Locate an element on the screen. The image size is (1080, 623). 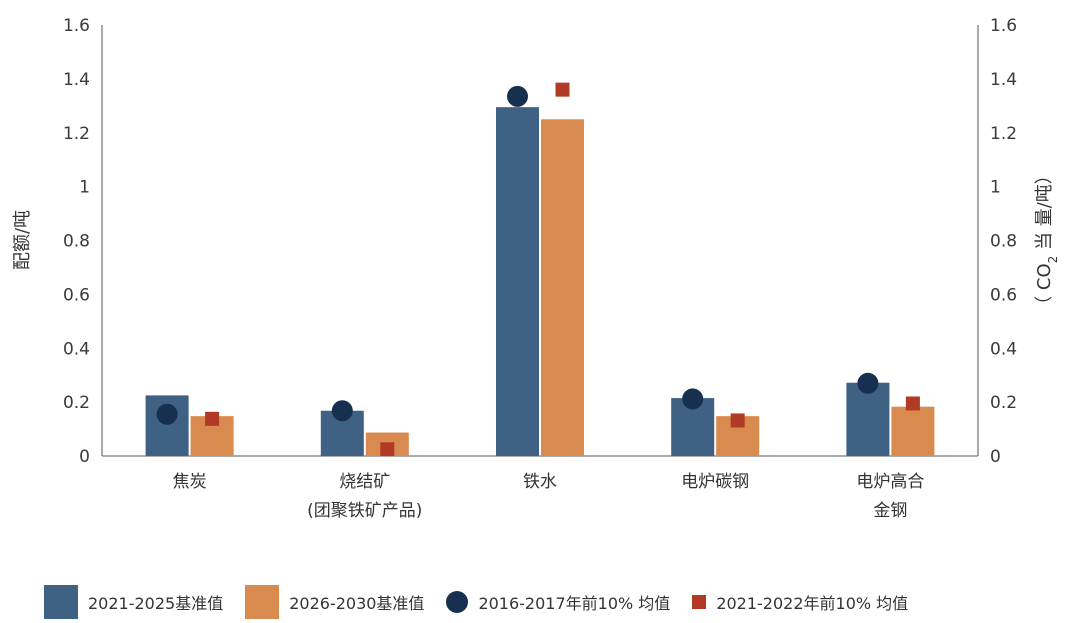
y-tick-label-right: 1.6 is located at coordinates (1003, 26).